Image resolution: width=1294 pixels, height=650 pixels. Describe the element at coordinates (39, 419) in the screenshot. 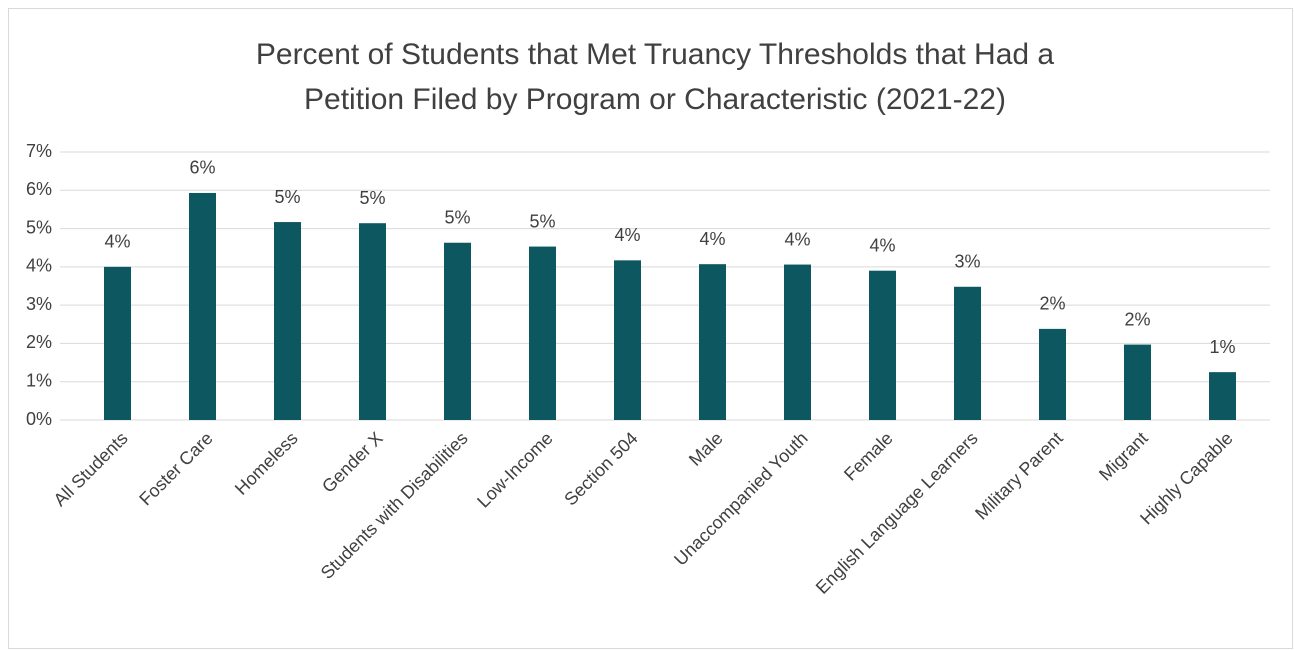

I see `y-tick-label: 0%` at that location.